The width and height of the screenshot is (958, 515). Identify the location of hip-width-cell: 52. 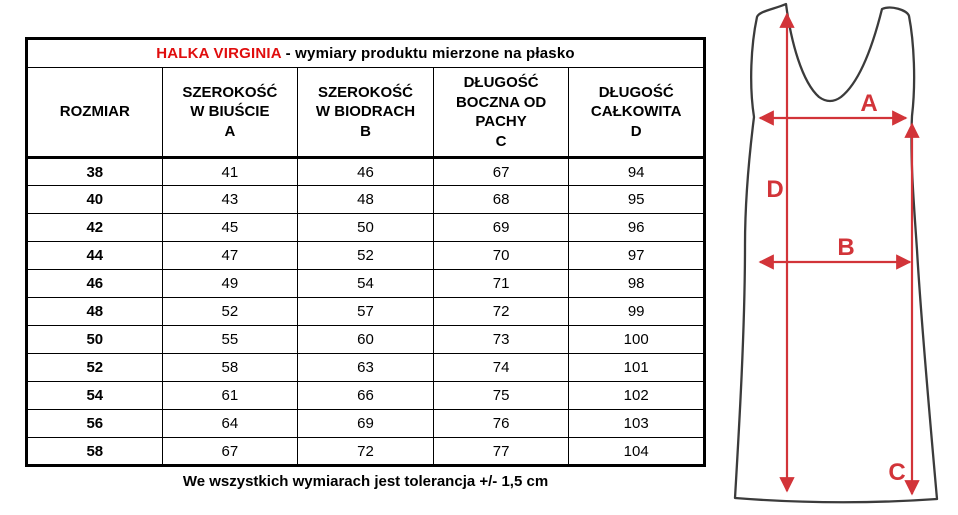
(365, 255).